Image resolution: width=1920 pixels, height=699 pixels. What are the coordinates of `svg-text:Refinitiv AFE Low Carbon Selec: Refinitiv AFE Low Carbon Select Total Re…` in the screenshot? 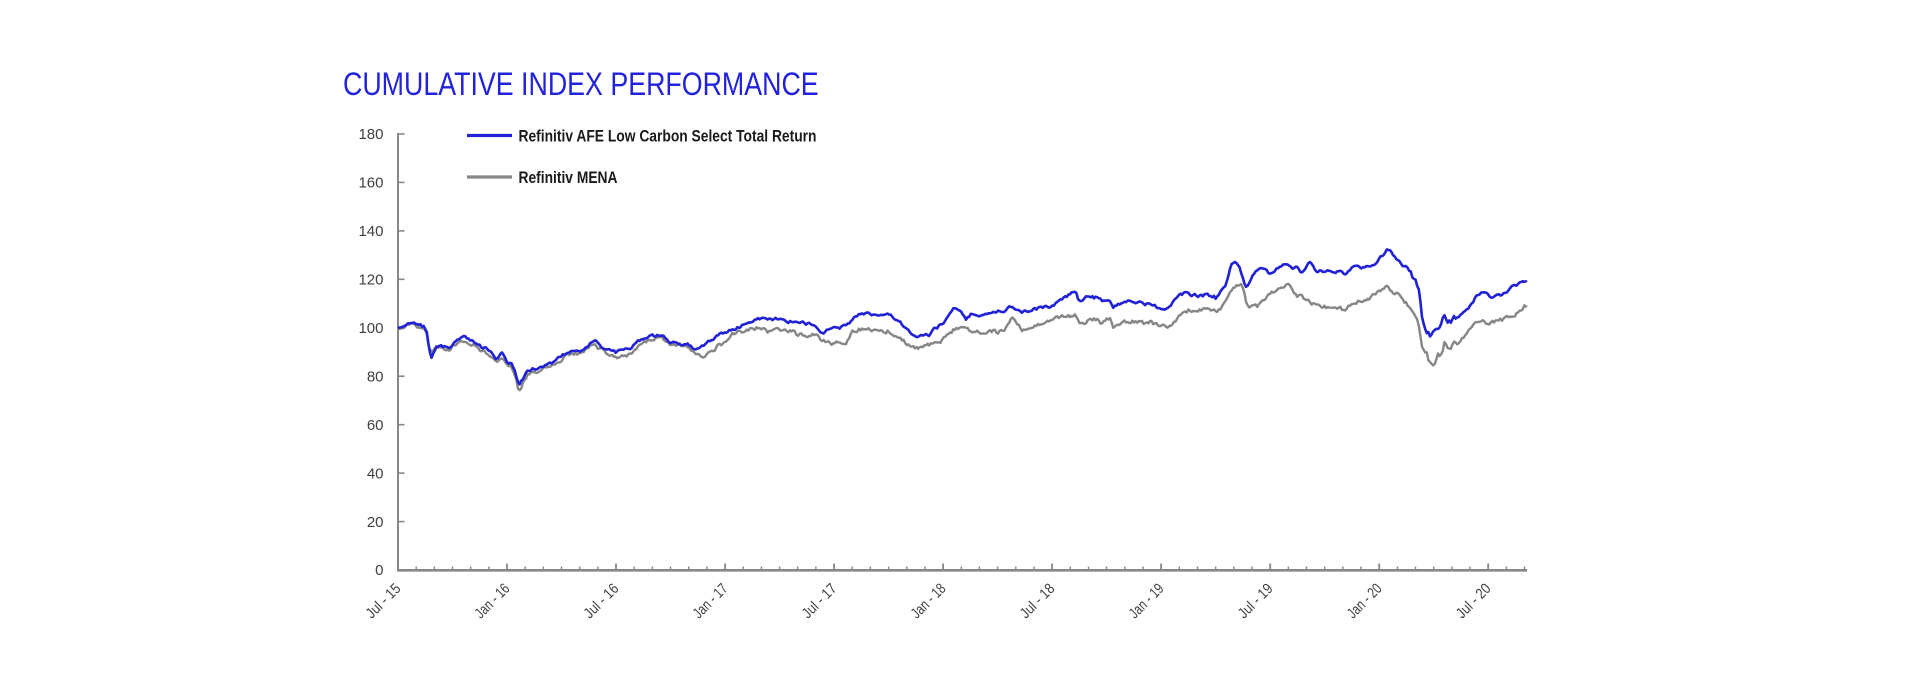 It's located at (668, 137).